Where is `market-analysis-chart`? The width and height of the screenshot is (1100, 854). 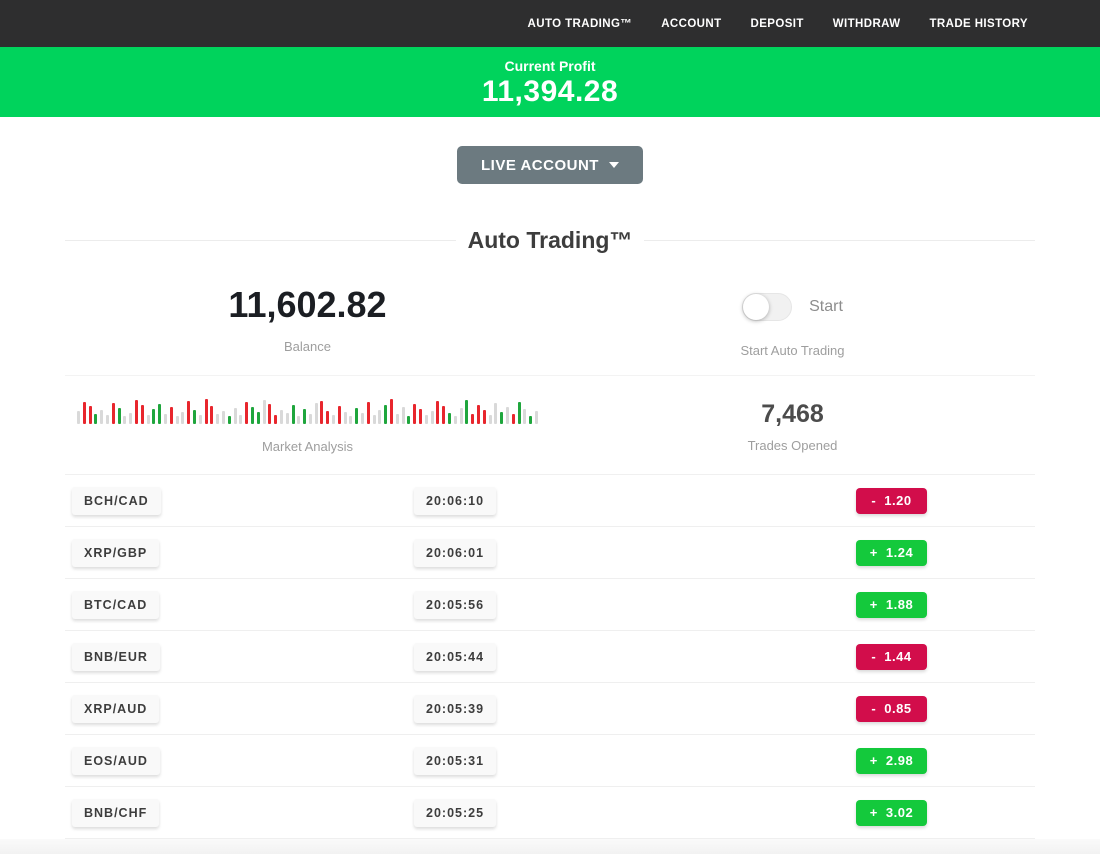 market-analysis-chart is located at coordinates (307, 410).